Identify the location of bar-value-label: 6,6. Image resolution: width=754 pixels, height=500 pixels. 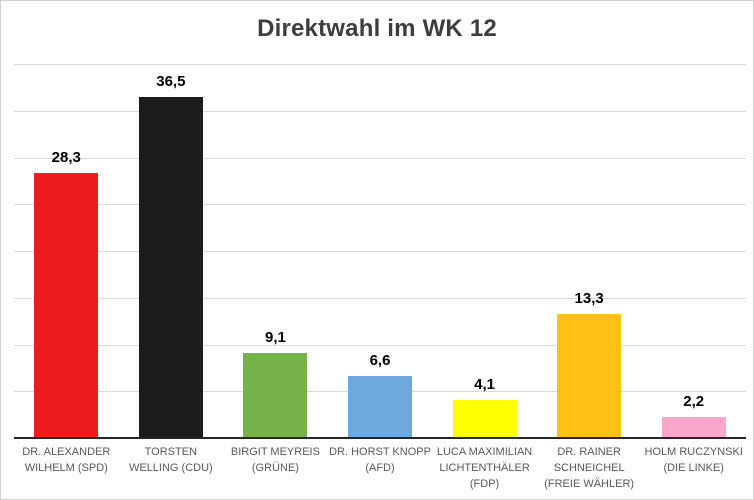
(380, 361).